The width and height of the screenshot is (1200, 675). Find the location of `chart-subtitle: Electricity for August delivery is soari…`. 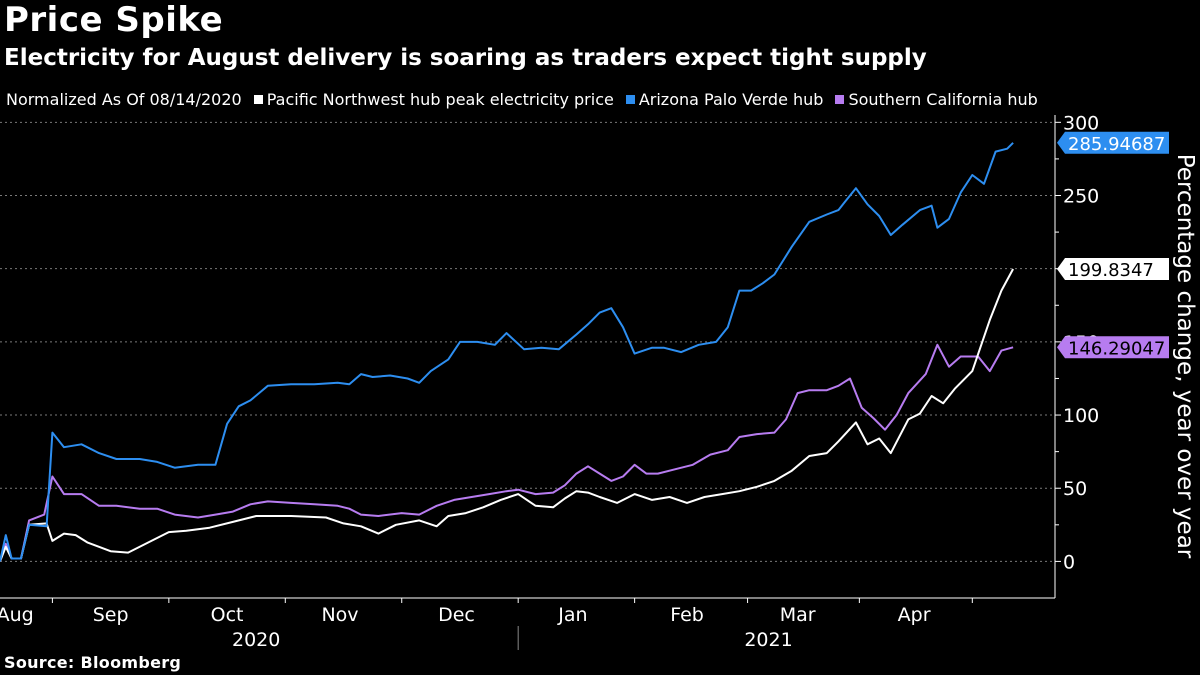

chart-subtitle: Electricity for August delivery is soari… is located at coordinates (465, 58).